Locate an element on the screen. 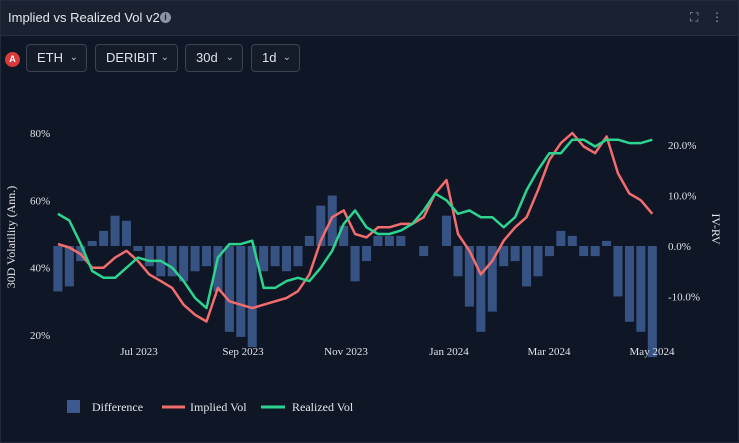 This screenshot has height=443, width=739. panel-title: Implied vs Realized Vol v2 is located at coordinates (84, 17).